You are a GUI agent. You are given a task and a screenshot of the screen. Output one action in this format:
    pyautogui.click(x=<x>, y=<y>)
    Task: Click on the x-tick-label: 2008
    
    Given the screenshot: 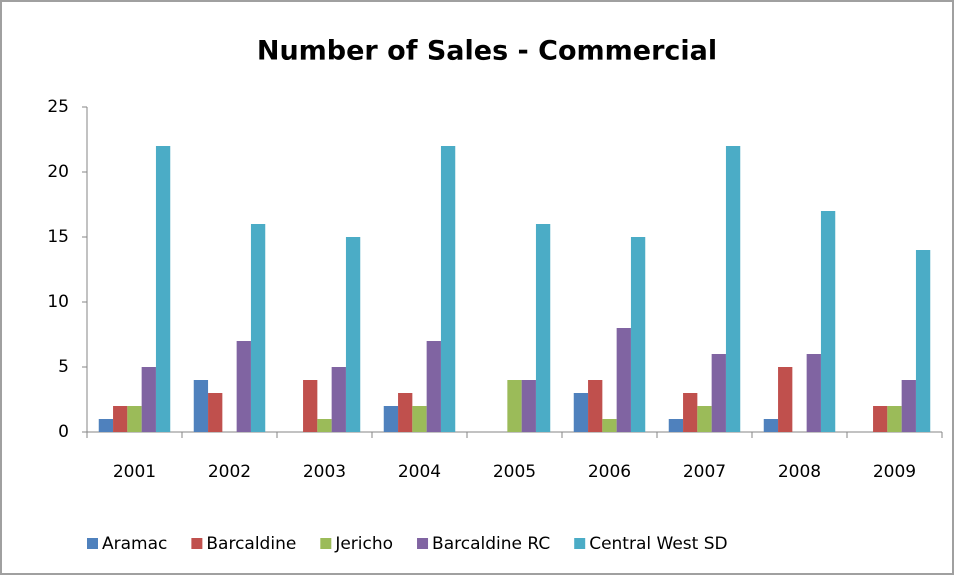 What is the action you would take?
    pyautogui.click(x=799, y=472)
    